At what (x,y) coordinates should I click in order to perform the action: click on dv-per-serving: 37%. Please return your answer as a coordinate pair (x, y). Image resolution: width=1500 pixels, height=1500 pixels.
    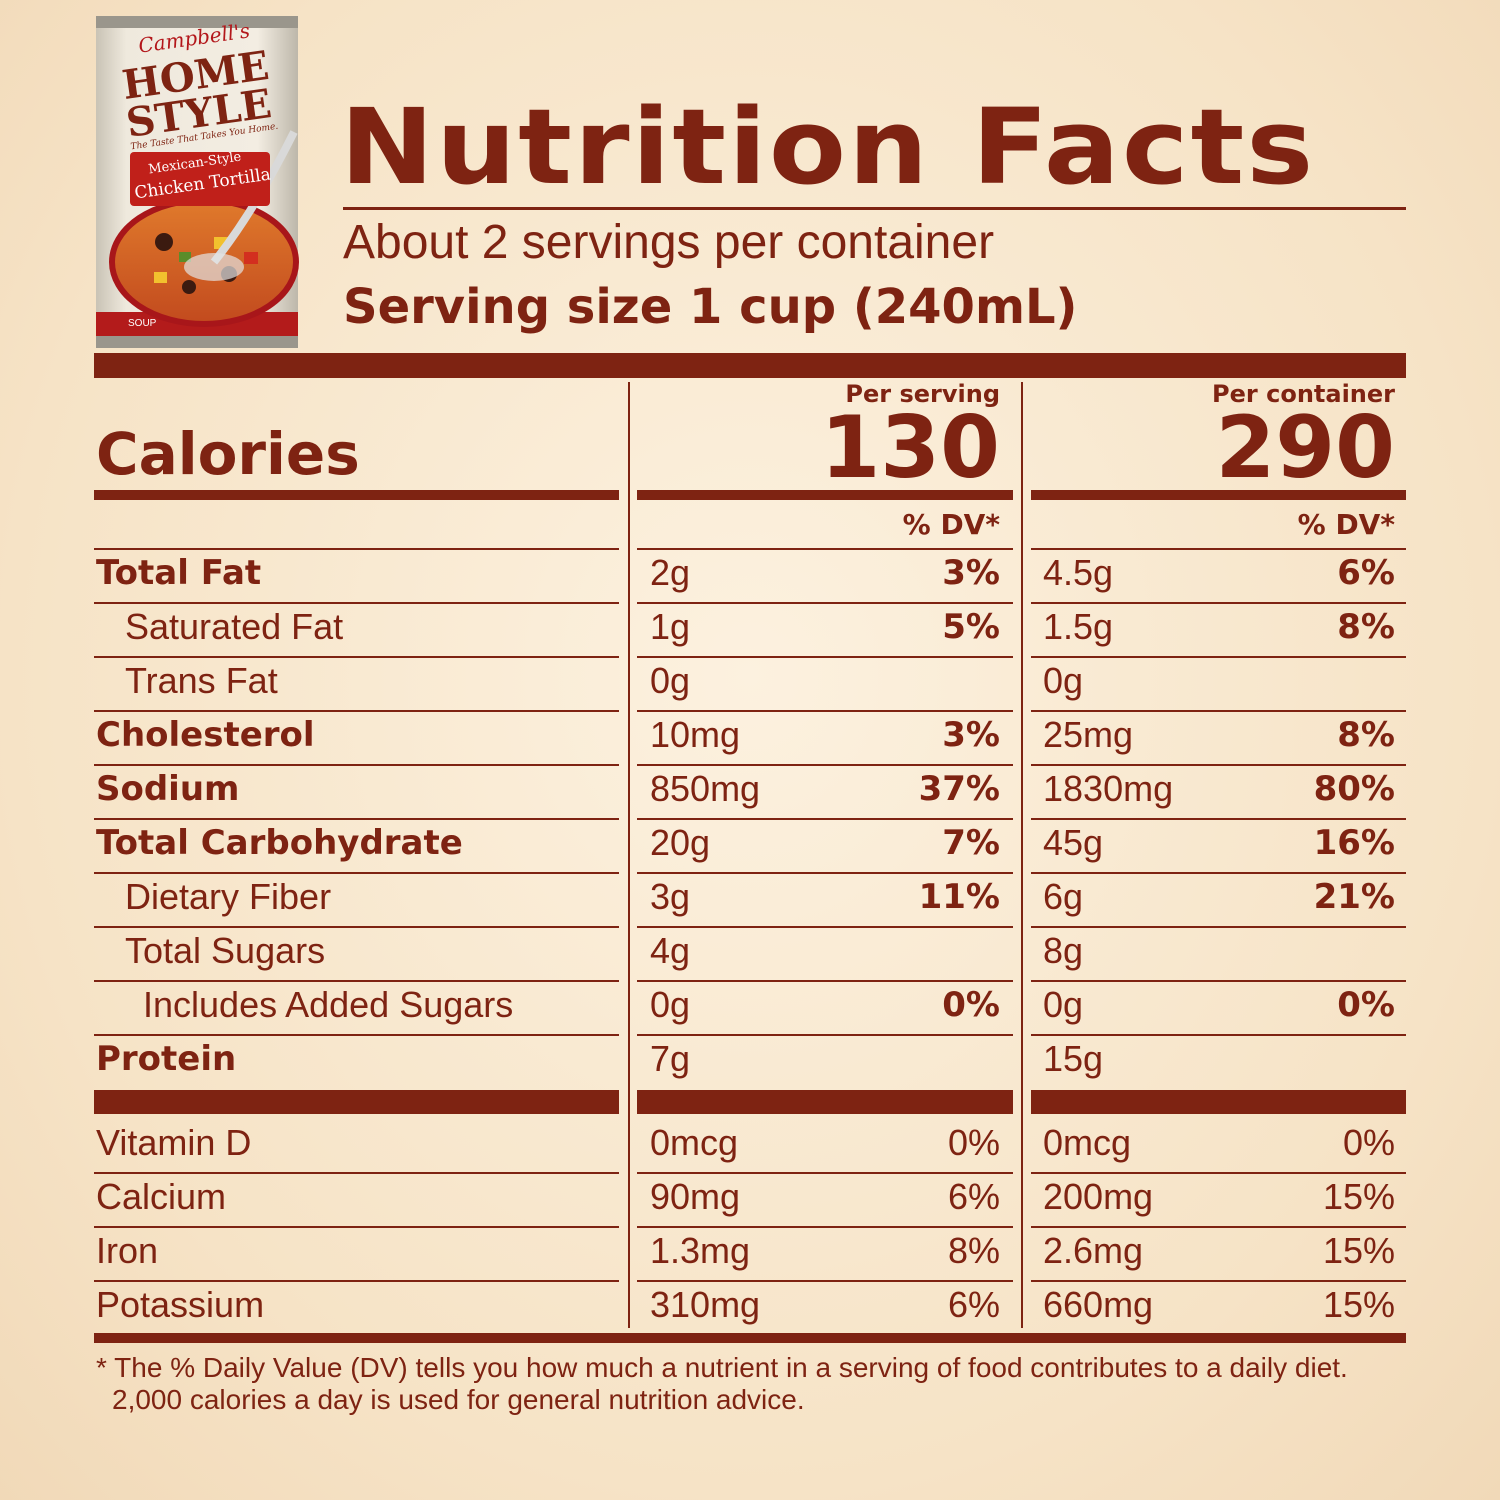
    Looking at the image, I should click on (959, 789).